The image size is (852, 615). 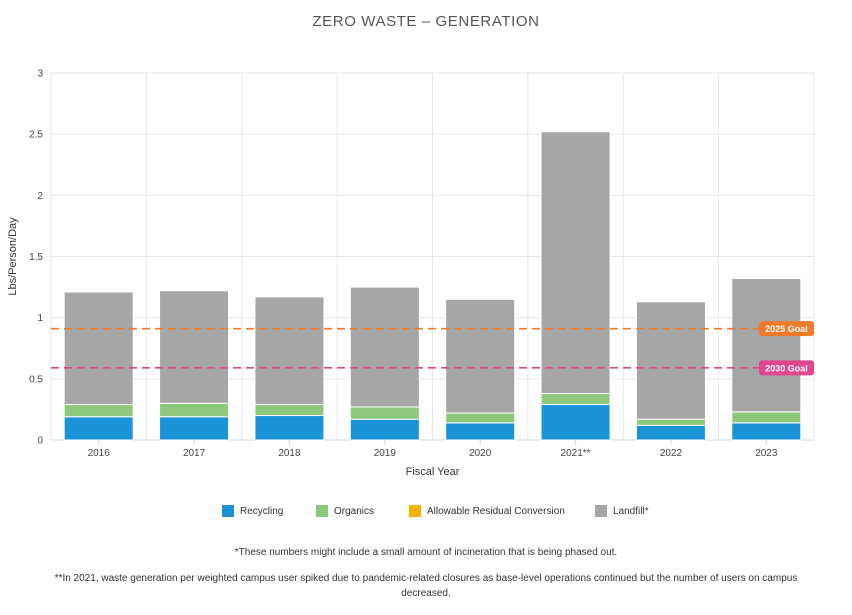 I want to click on bar-organics-2023, so click(x=766, y=417).